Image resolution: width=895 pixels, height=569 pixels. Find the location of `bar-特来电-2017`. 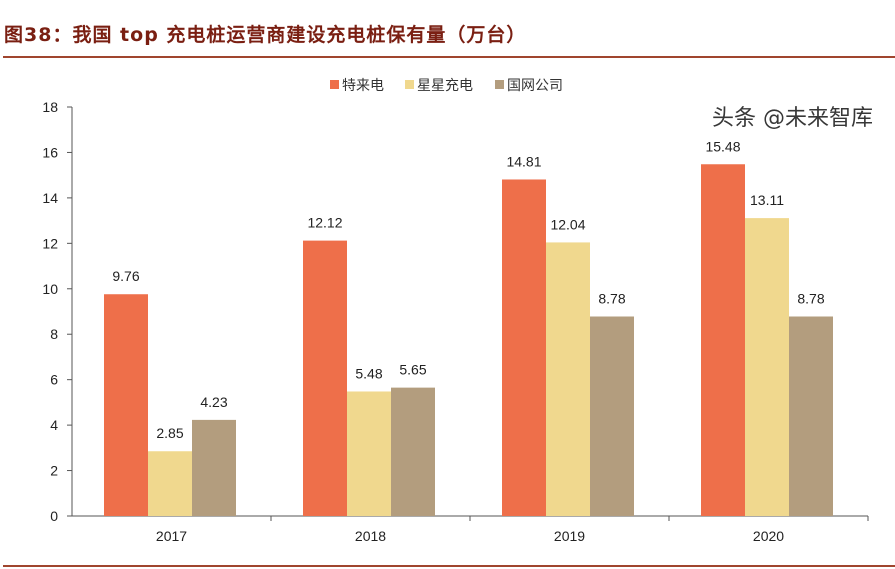

bar-特来电-2017 is located at coordinates (126, 405).